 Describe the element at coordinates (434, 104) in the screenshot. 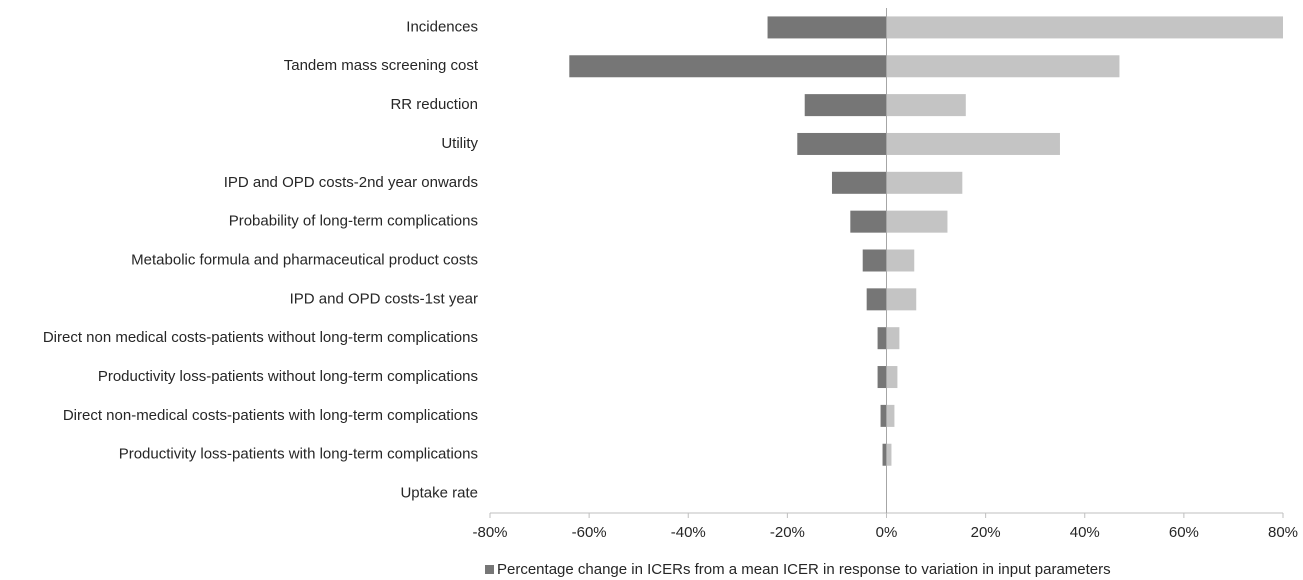

I see `category-label: RR reduction` at that location.